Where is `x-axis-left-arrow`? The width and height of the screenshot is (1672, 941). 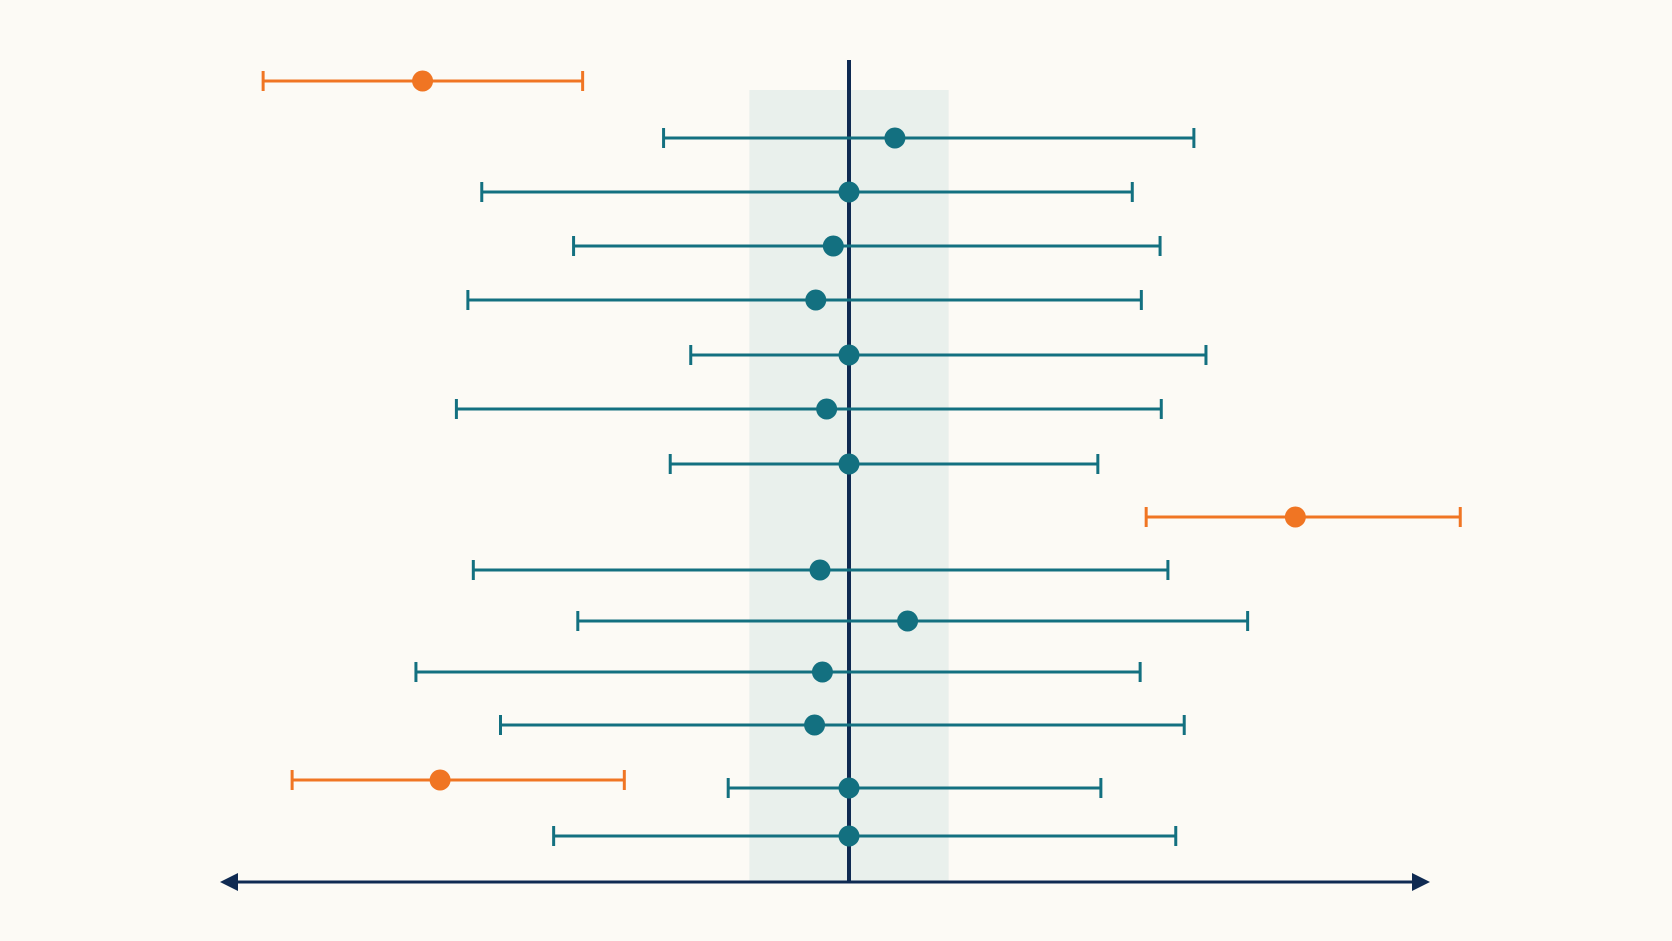 x-axis-left-arrow is located at coordinates (229, 882).